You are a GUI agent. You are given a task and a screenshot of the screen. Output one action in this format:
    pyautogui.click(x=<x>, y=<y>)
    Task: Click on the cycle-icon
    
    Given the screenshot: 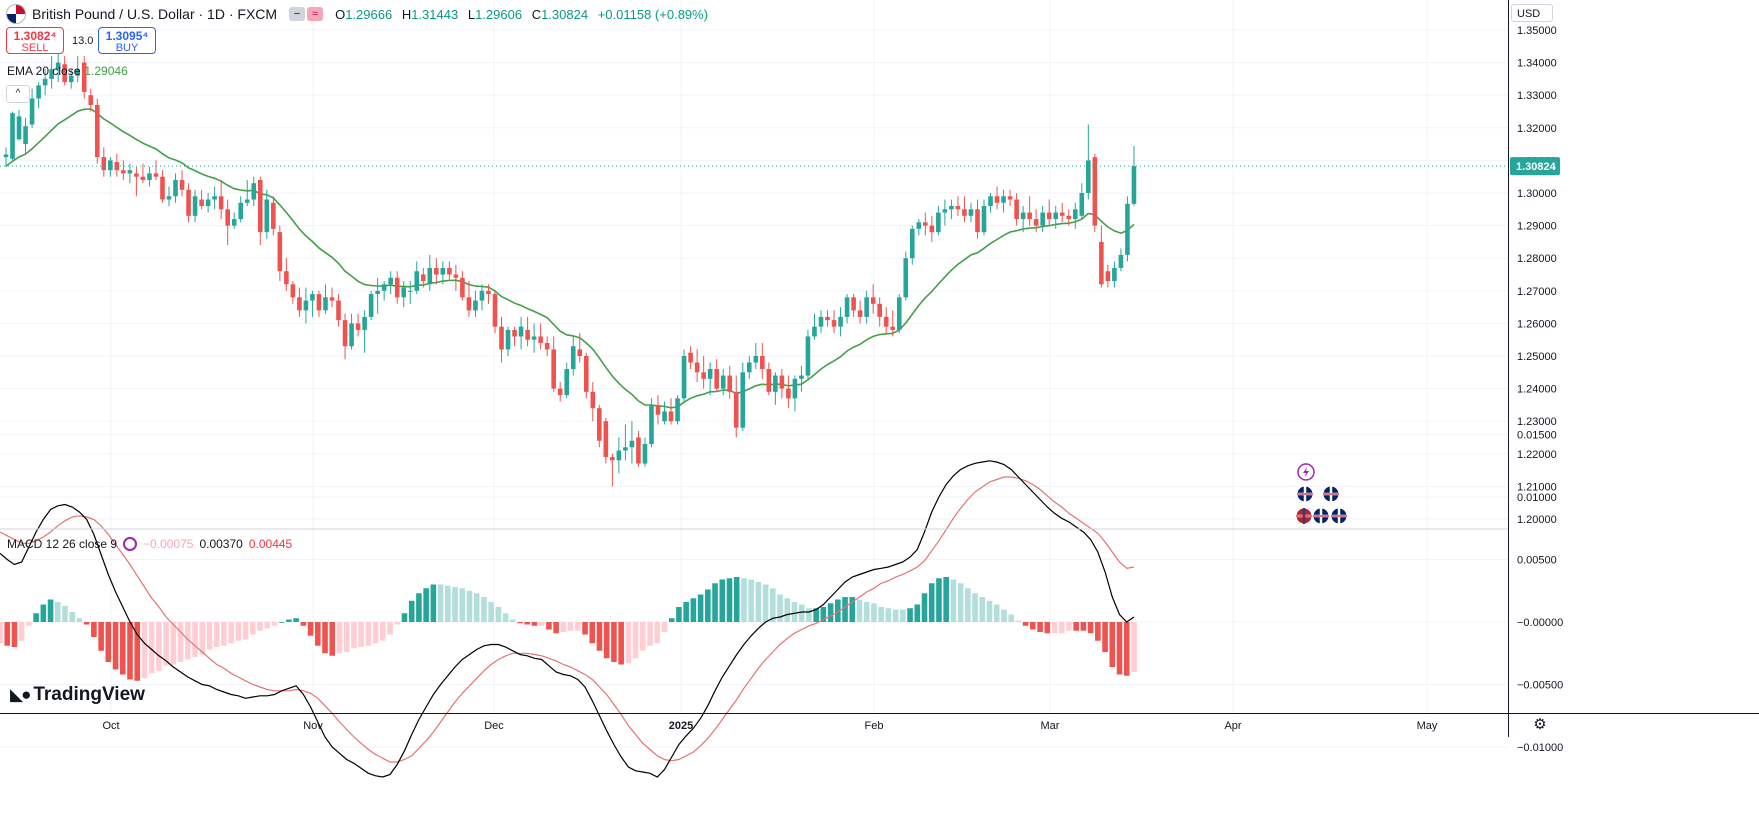 What is the action you would take?
    pyautogui.click(x=130, y=544)
    